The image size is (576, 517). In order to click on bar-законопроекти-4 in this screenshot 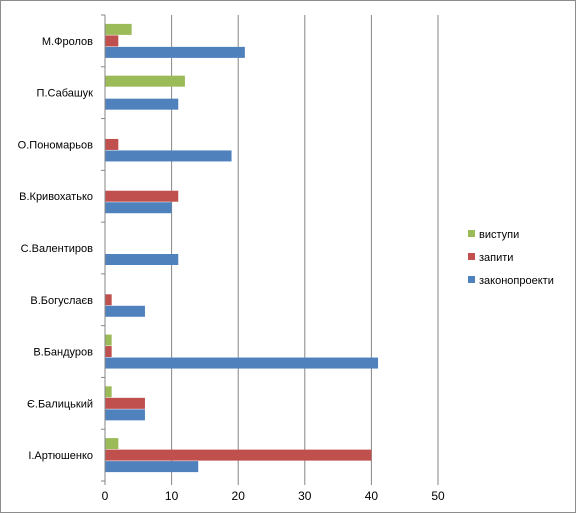, I will do `click(142, 259)`.